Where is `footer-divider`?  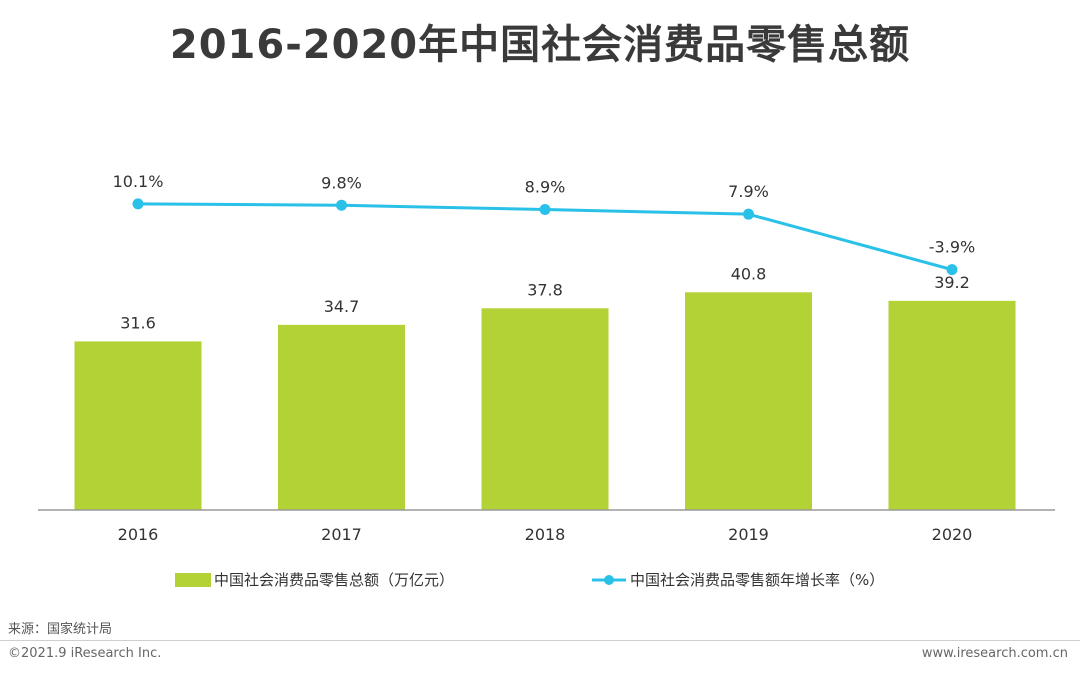 footer-divider is located at coordinates (540, 640).